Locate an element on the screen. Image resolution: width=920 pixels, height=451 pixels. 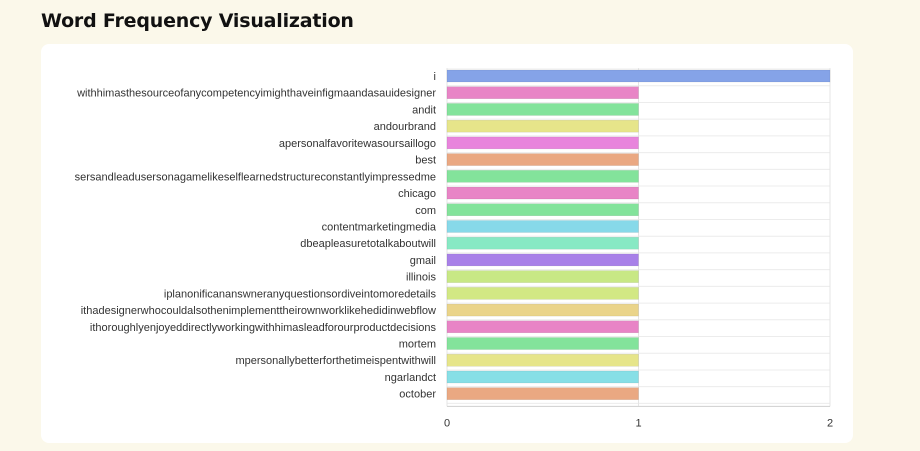
x-tick-label: 0 is located at coordinates (447, 423).